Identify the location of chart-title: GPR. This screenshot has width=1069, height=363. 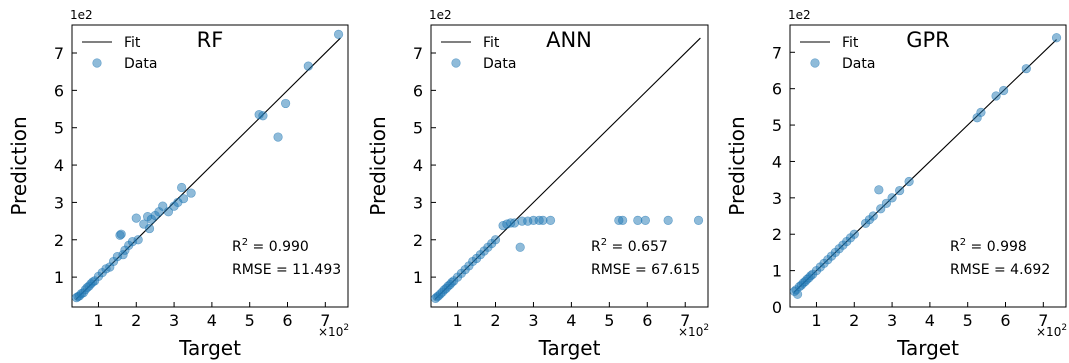
(928, 40).